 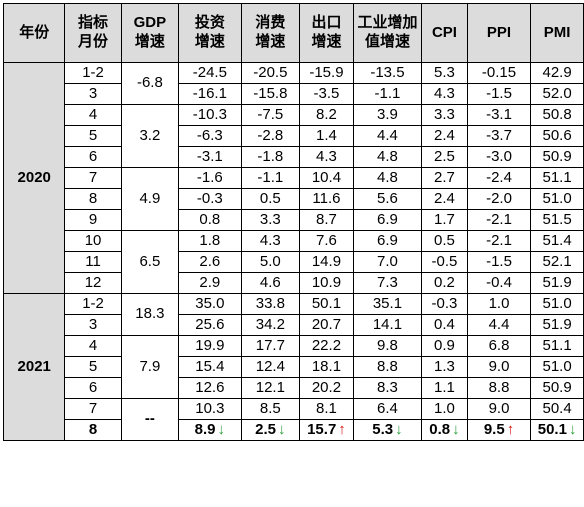 I want to click on table-row: 8 -0.3 0.5 11.6 5.6 2.4 -2.0 51.0, so click(x=294, y=199).